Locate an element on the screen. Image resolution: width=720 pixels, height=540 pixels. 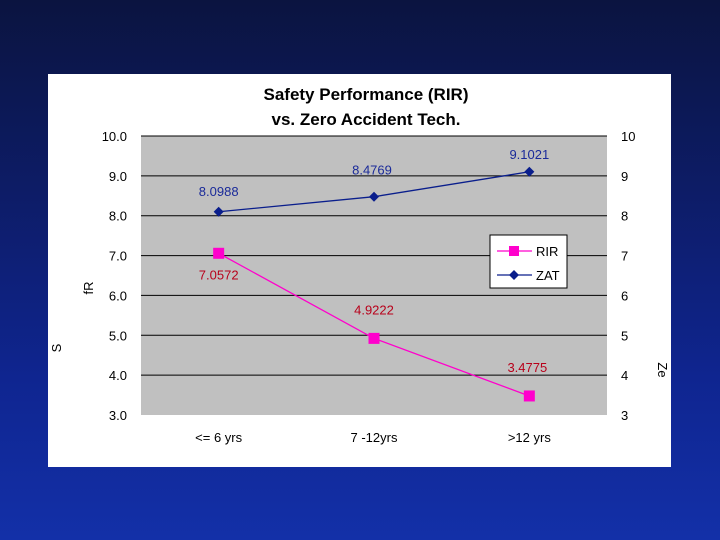
y-tick-right: 6 is located at coordinates (624, 295).